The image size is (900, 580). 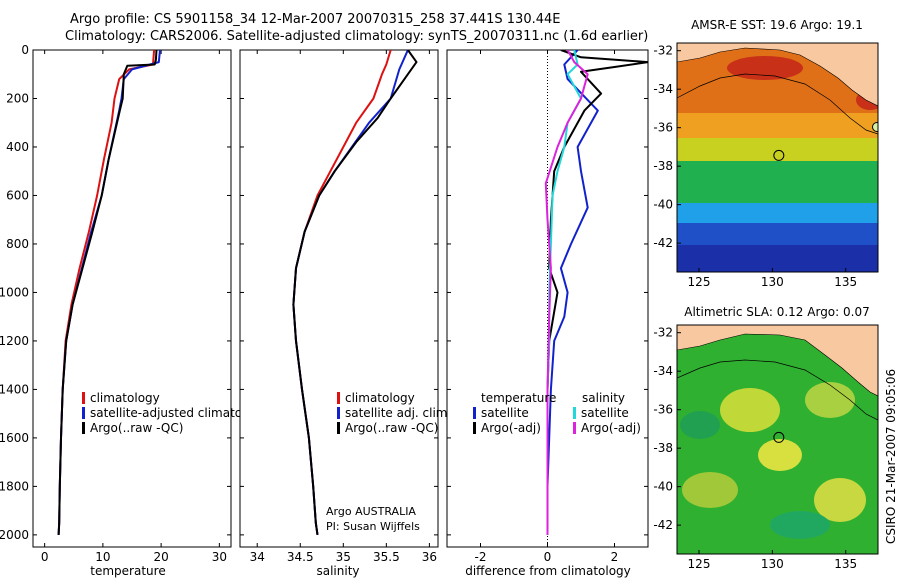 I want to click on temperature-xtick-label: 30, so click(x=219, y=557).